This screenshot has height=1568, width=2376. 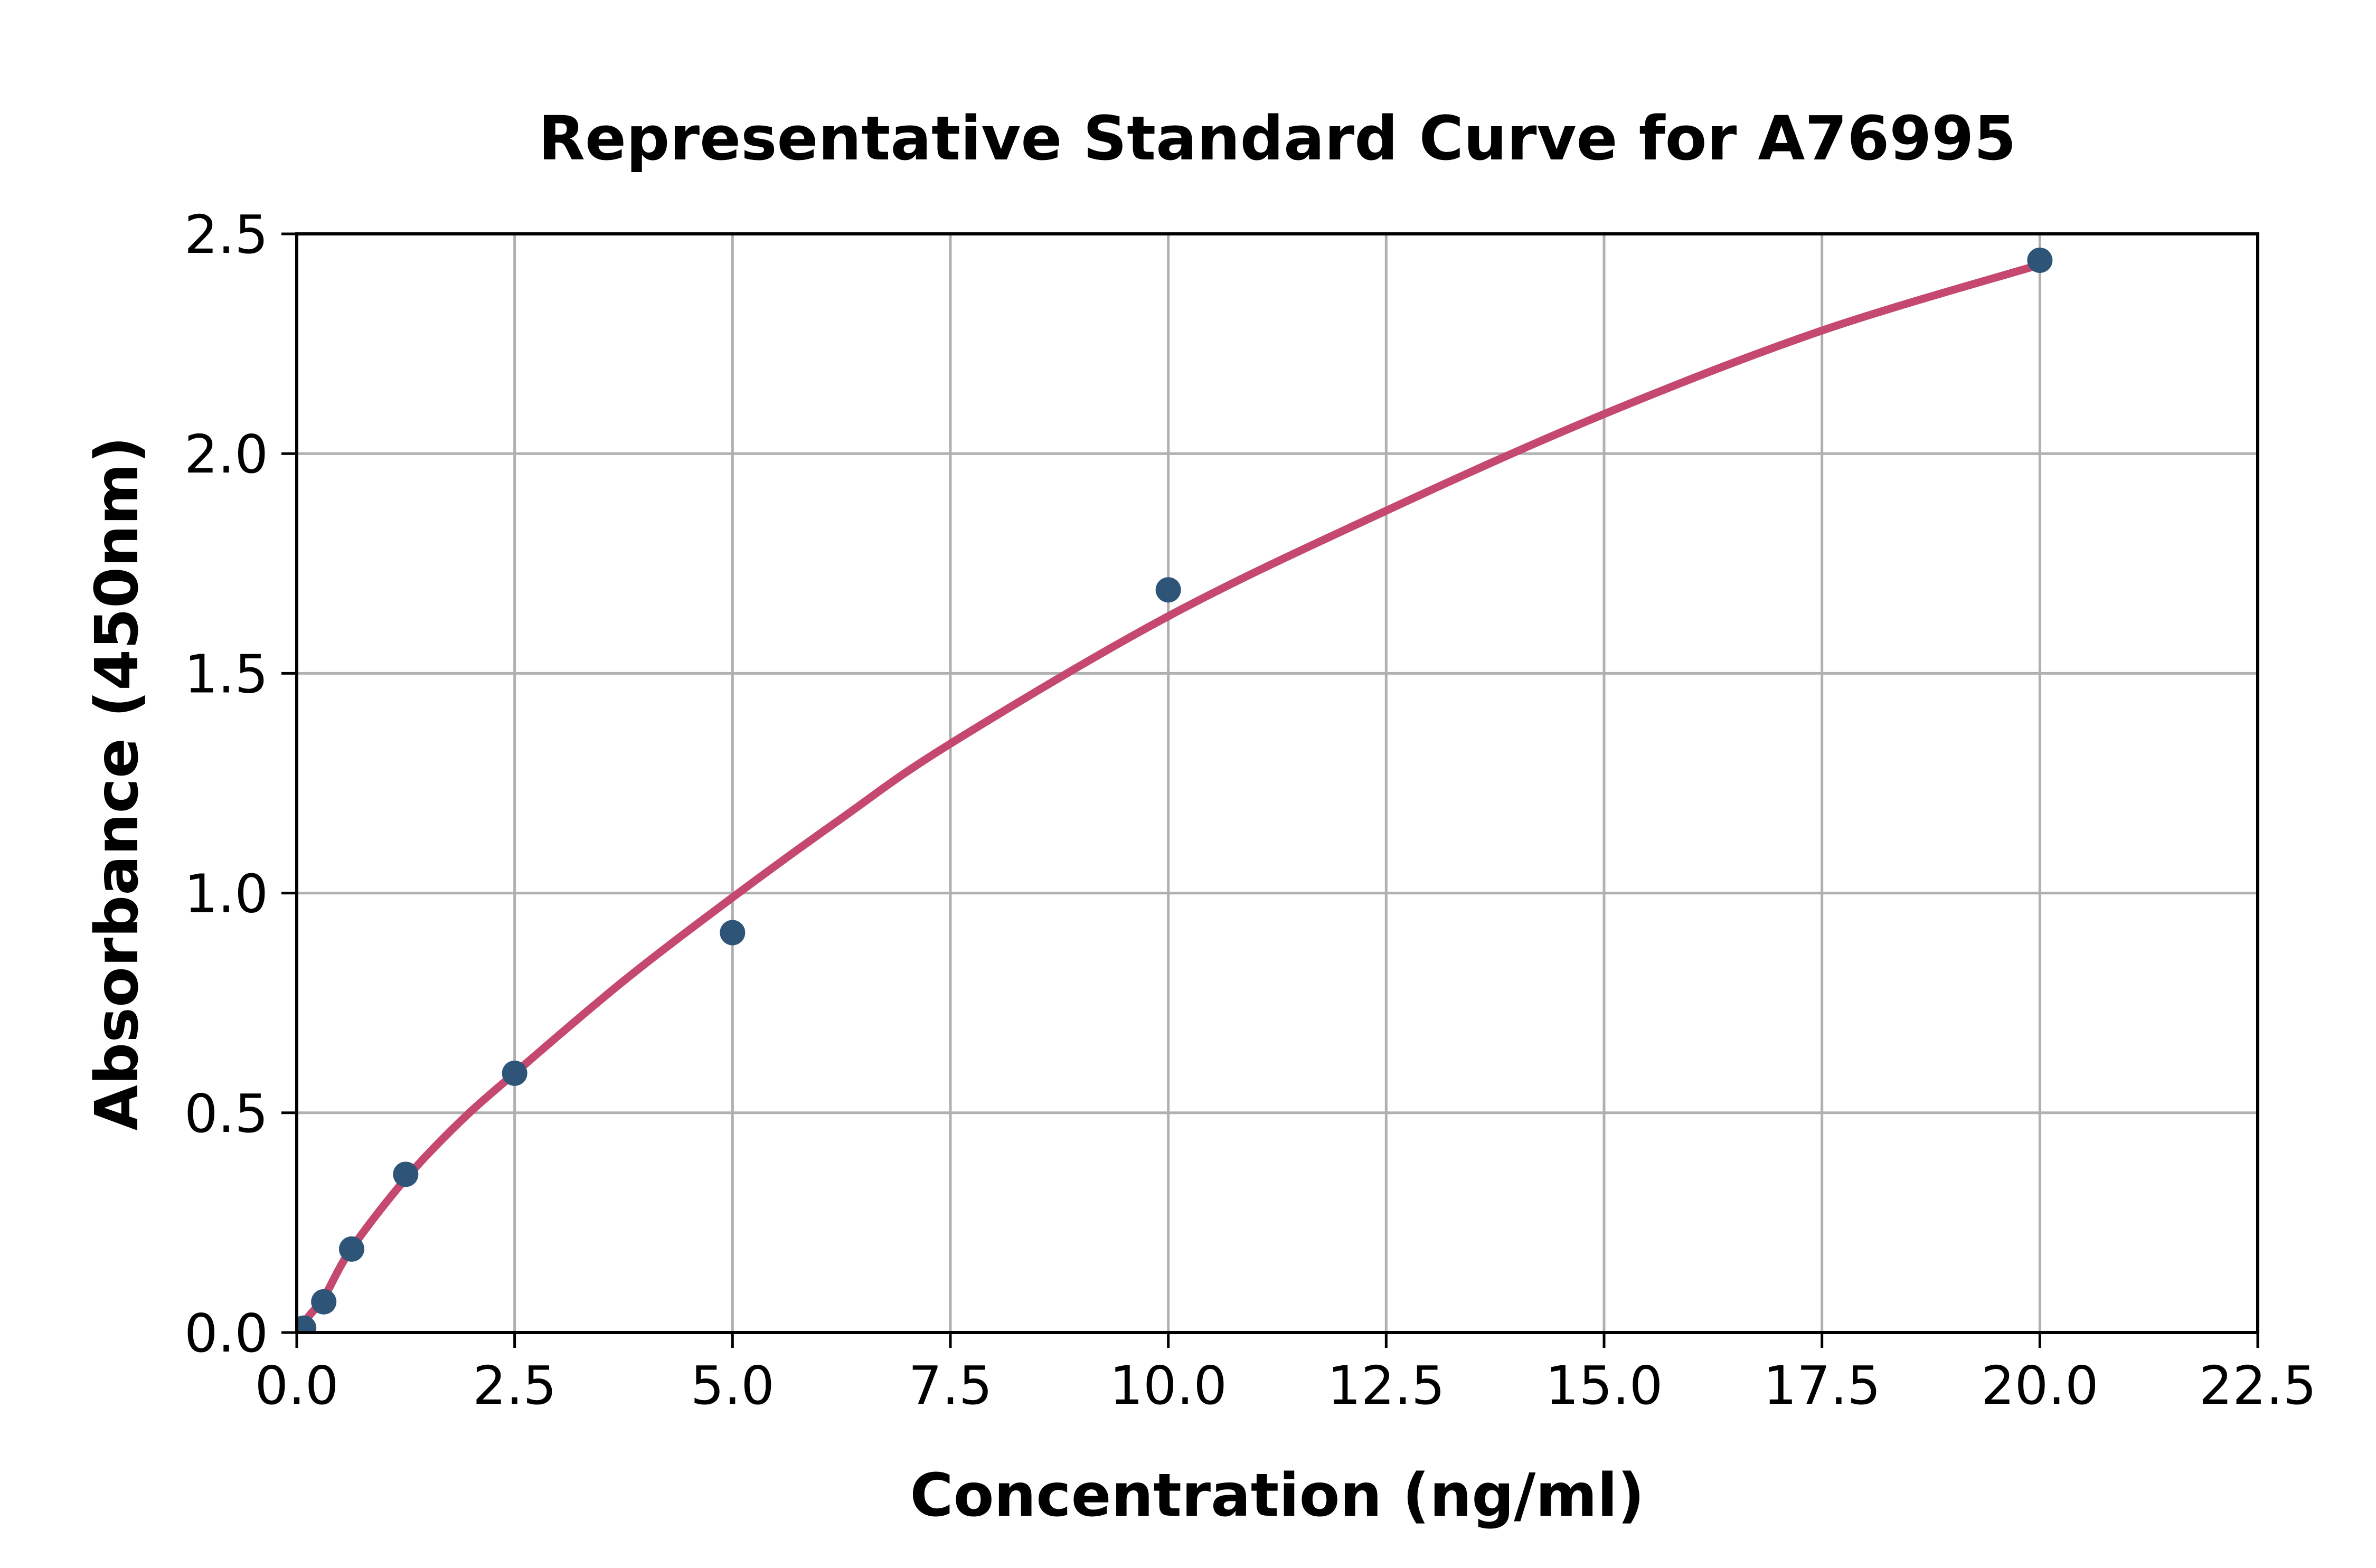 What do you see at coordinates (2258, 1385) in the screenshot?
I see `x-tick-label: 22.5` at bounding box center [2258, 1385].